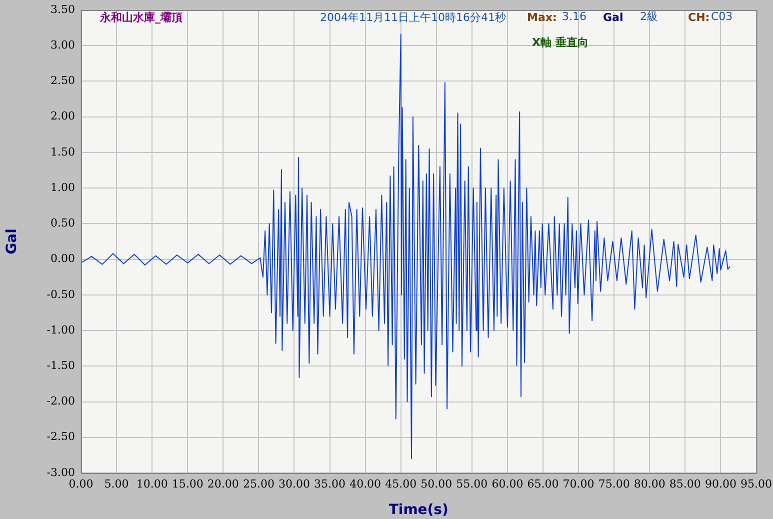 The image size is (773, 519). What do you see at coordinates (330, 483) in the screenshot?
I see `x-tick-label: 35.00` at bounding box center [330, 483].